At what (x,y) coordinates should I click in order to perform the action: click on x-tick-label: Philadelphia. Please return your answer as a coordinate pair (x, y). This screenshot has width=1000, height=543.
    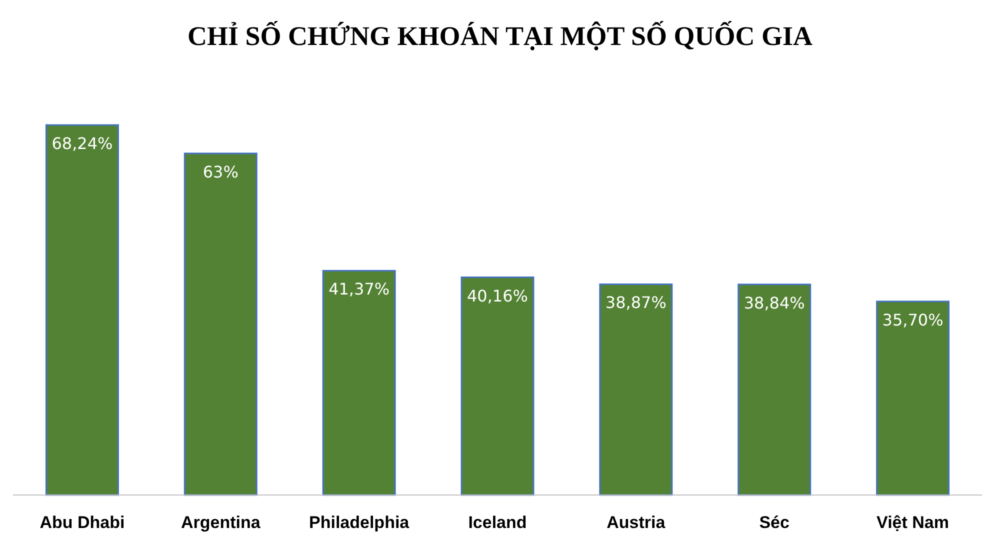
    Looking at the image, I should click on (359, 522).